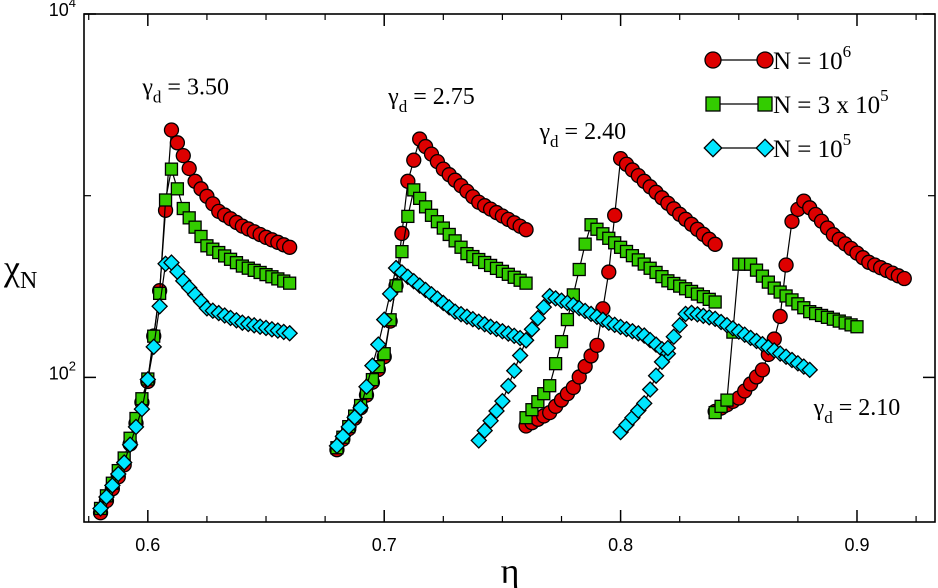  Describe the element at coordinates (510, 569) in the screenshot. I see `x-axis-title: η` at that location.